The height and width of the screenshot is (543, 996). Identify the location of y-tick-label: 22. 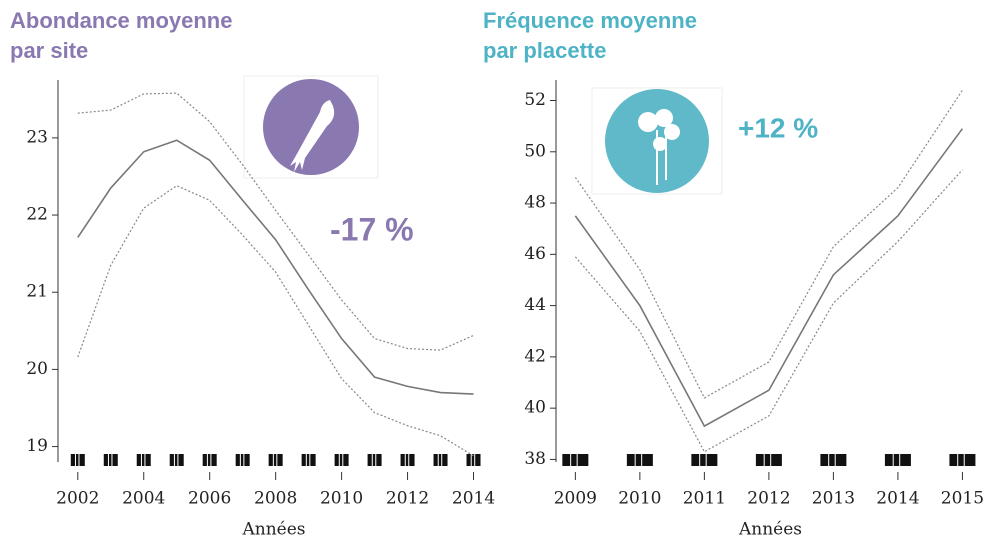
(37, 215).